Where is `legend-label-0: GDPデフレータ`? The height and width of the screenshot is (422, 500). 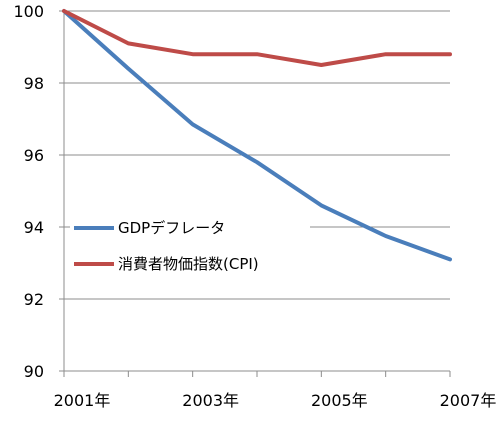 legend-label-0: GDPデフレータ is located at coordinates (171, 228).